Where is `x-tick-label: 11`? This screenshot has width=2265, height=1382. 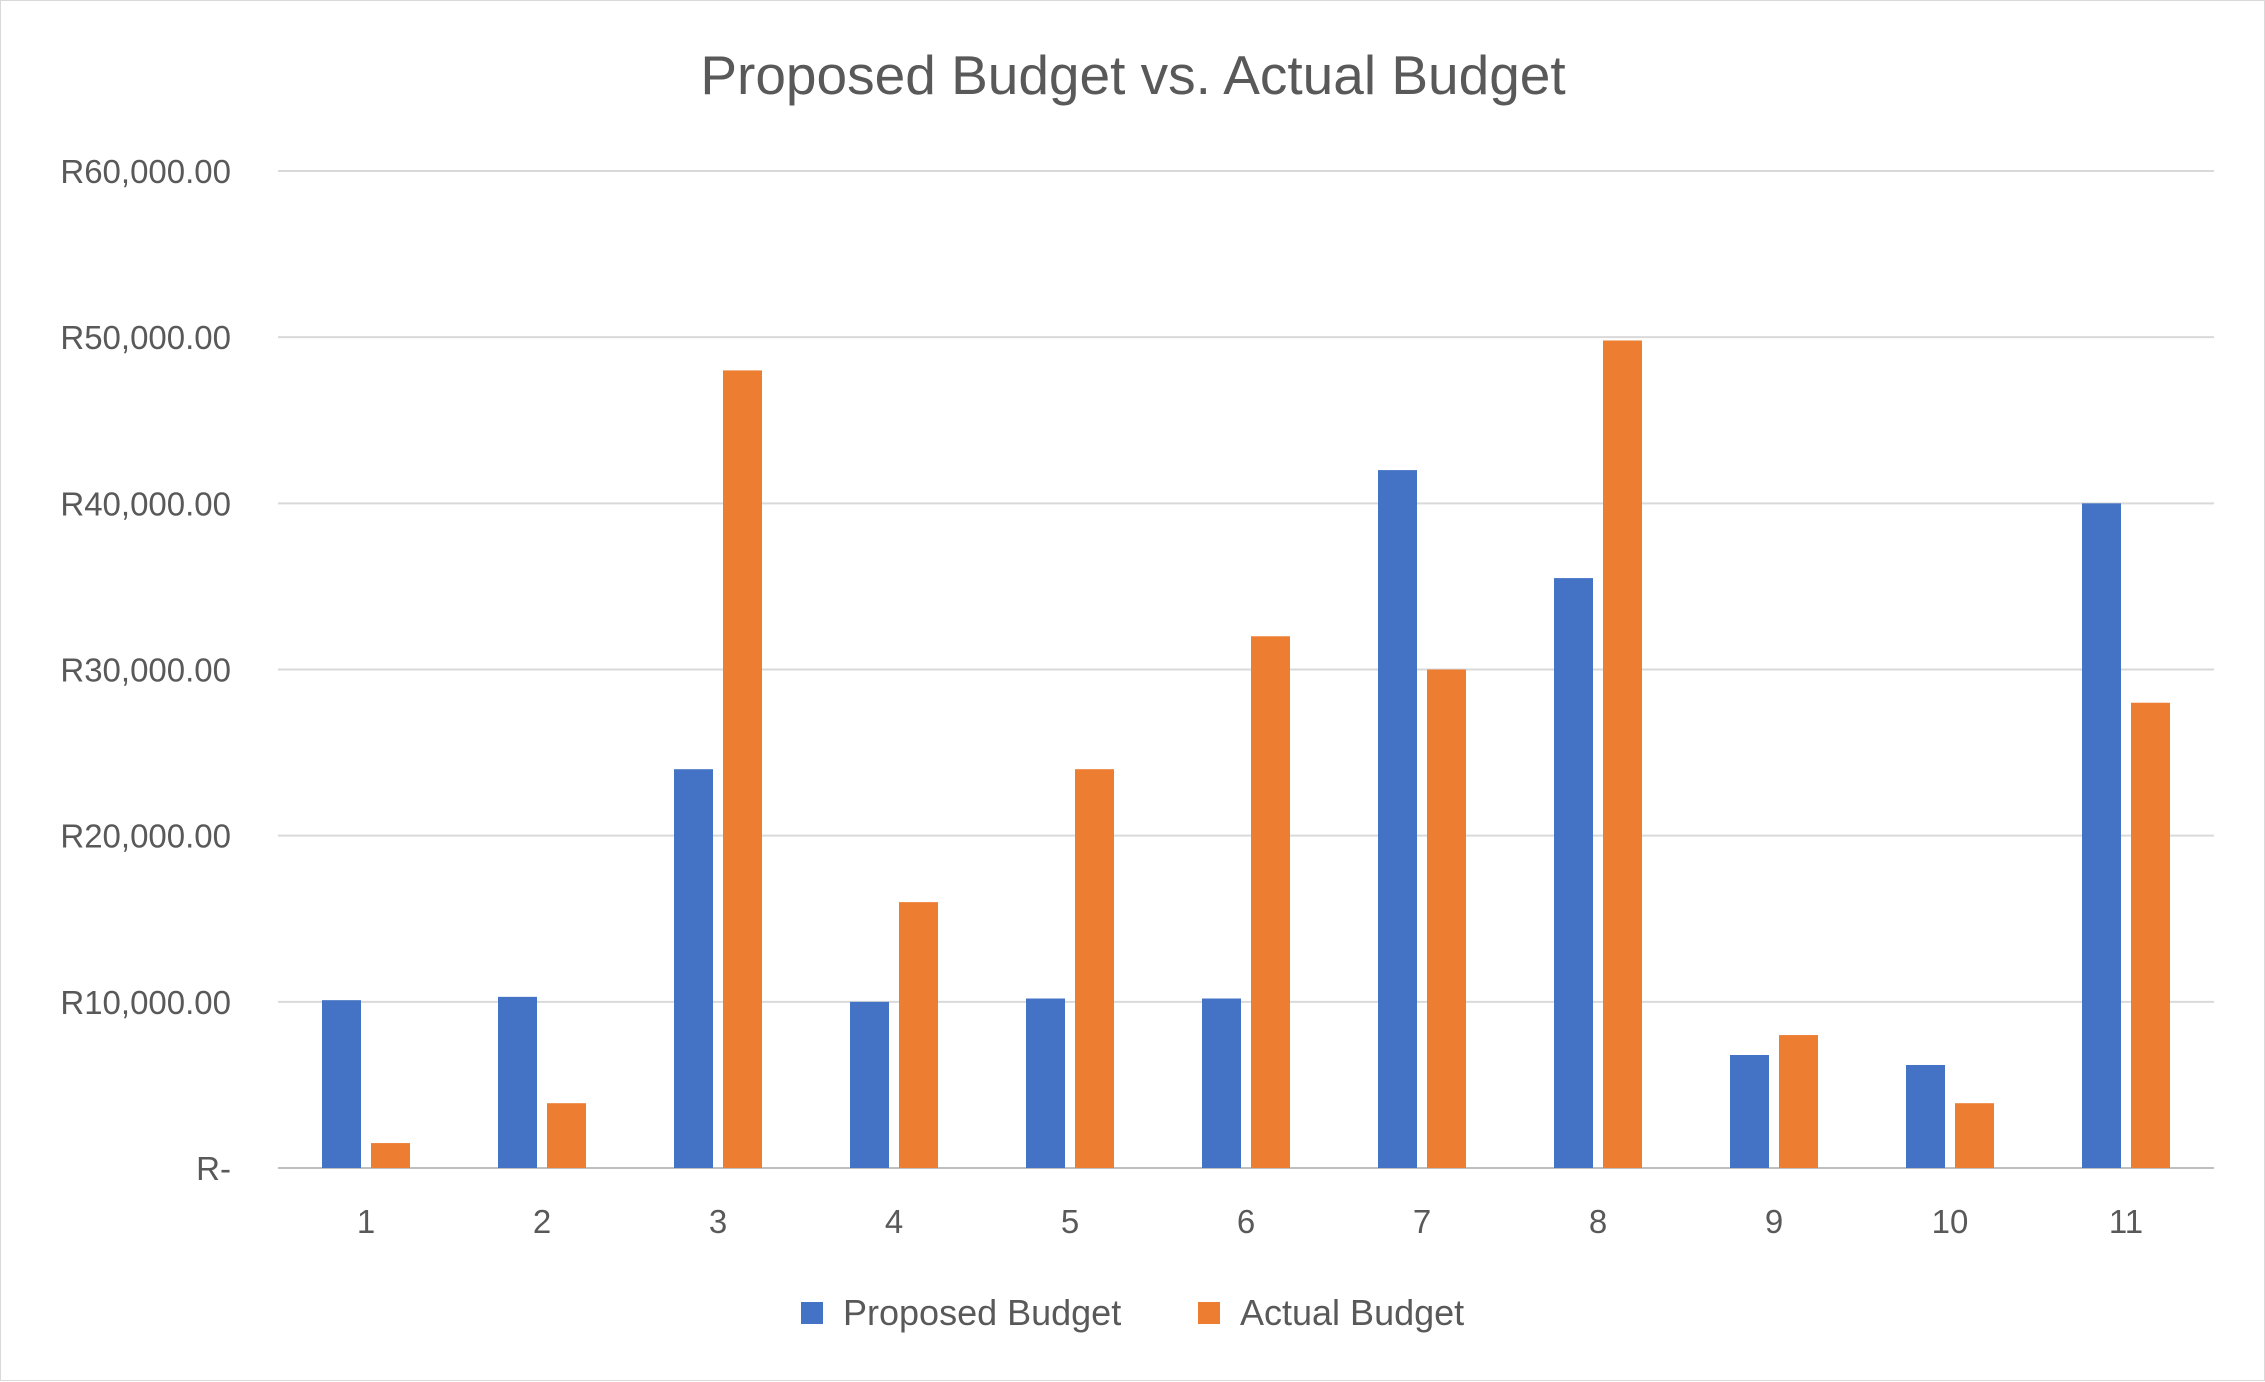 x-tick-label: 11 is located at coordinates (2126, 1221).